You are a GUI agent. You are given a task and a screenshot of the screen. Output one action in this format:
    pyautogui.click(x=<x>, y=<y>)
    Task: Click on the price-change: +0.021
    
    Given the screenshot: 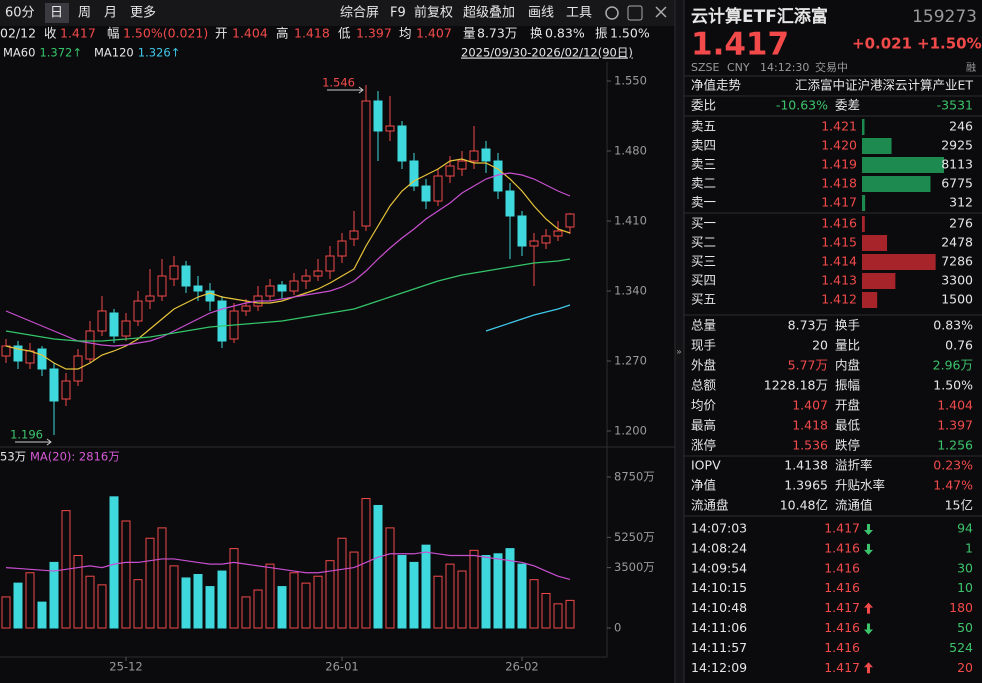 What is the action you would take?
    pyautogui.click(x=882, y=44)
    